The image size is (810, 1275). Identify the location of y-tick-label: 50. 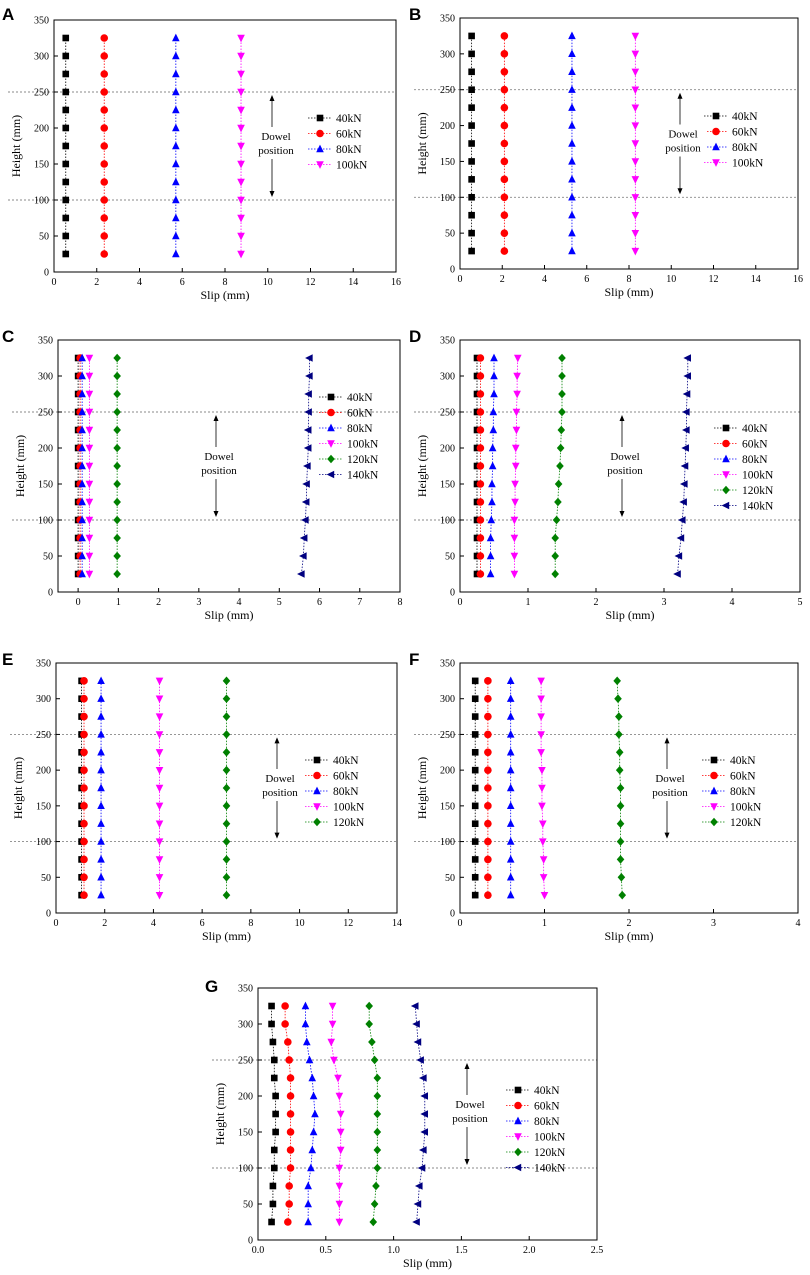
(46, 878).